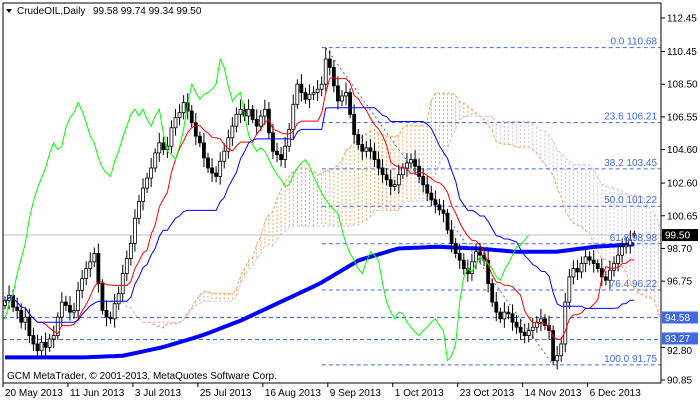 The width and height of the screenshot is (700, 402). I want to click on triangle-down-icon, so click(9, 11).